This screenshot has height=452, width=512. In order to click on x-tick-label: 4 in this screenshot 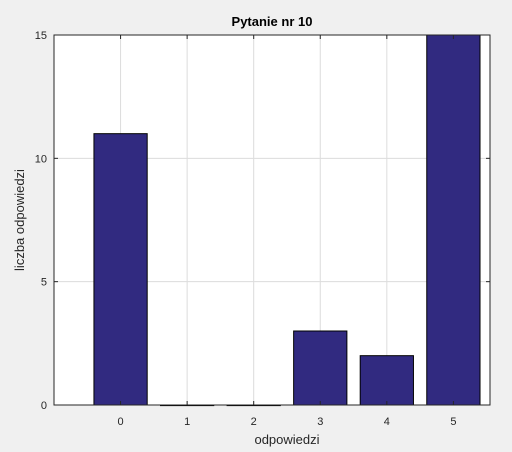, I will do `click(387, 422)`.